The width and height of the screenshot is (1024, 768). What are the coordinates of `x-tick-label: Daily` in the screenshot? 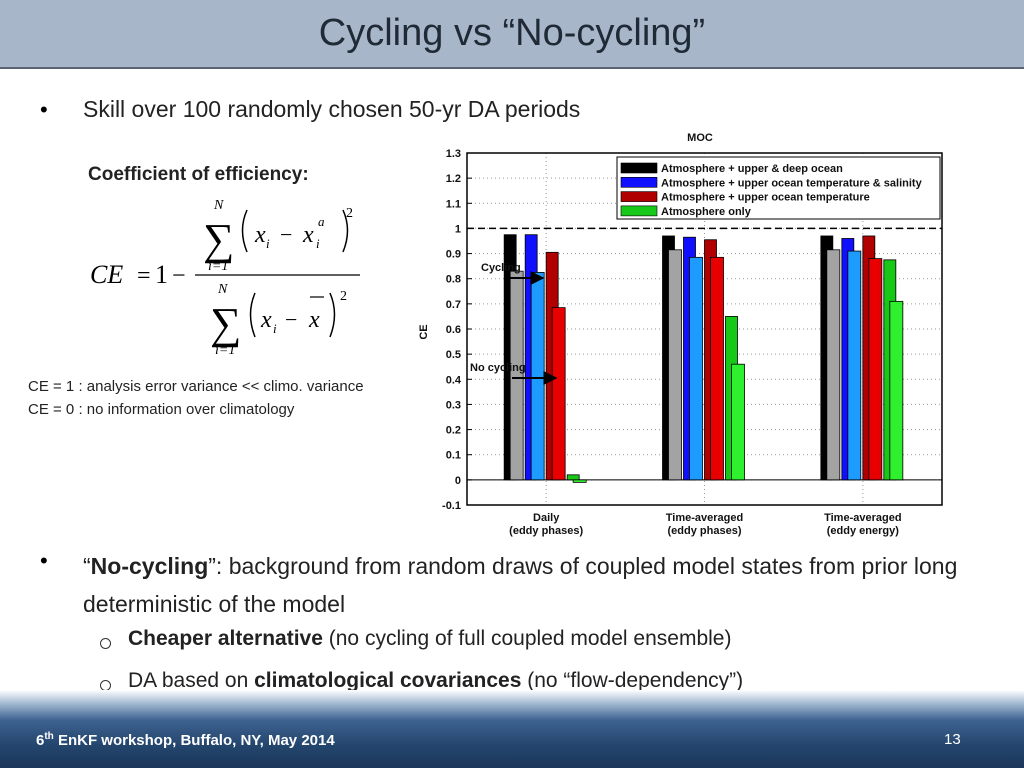 It's located at (546, 518).